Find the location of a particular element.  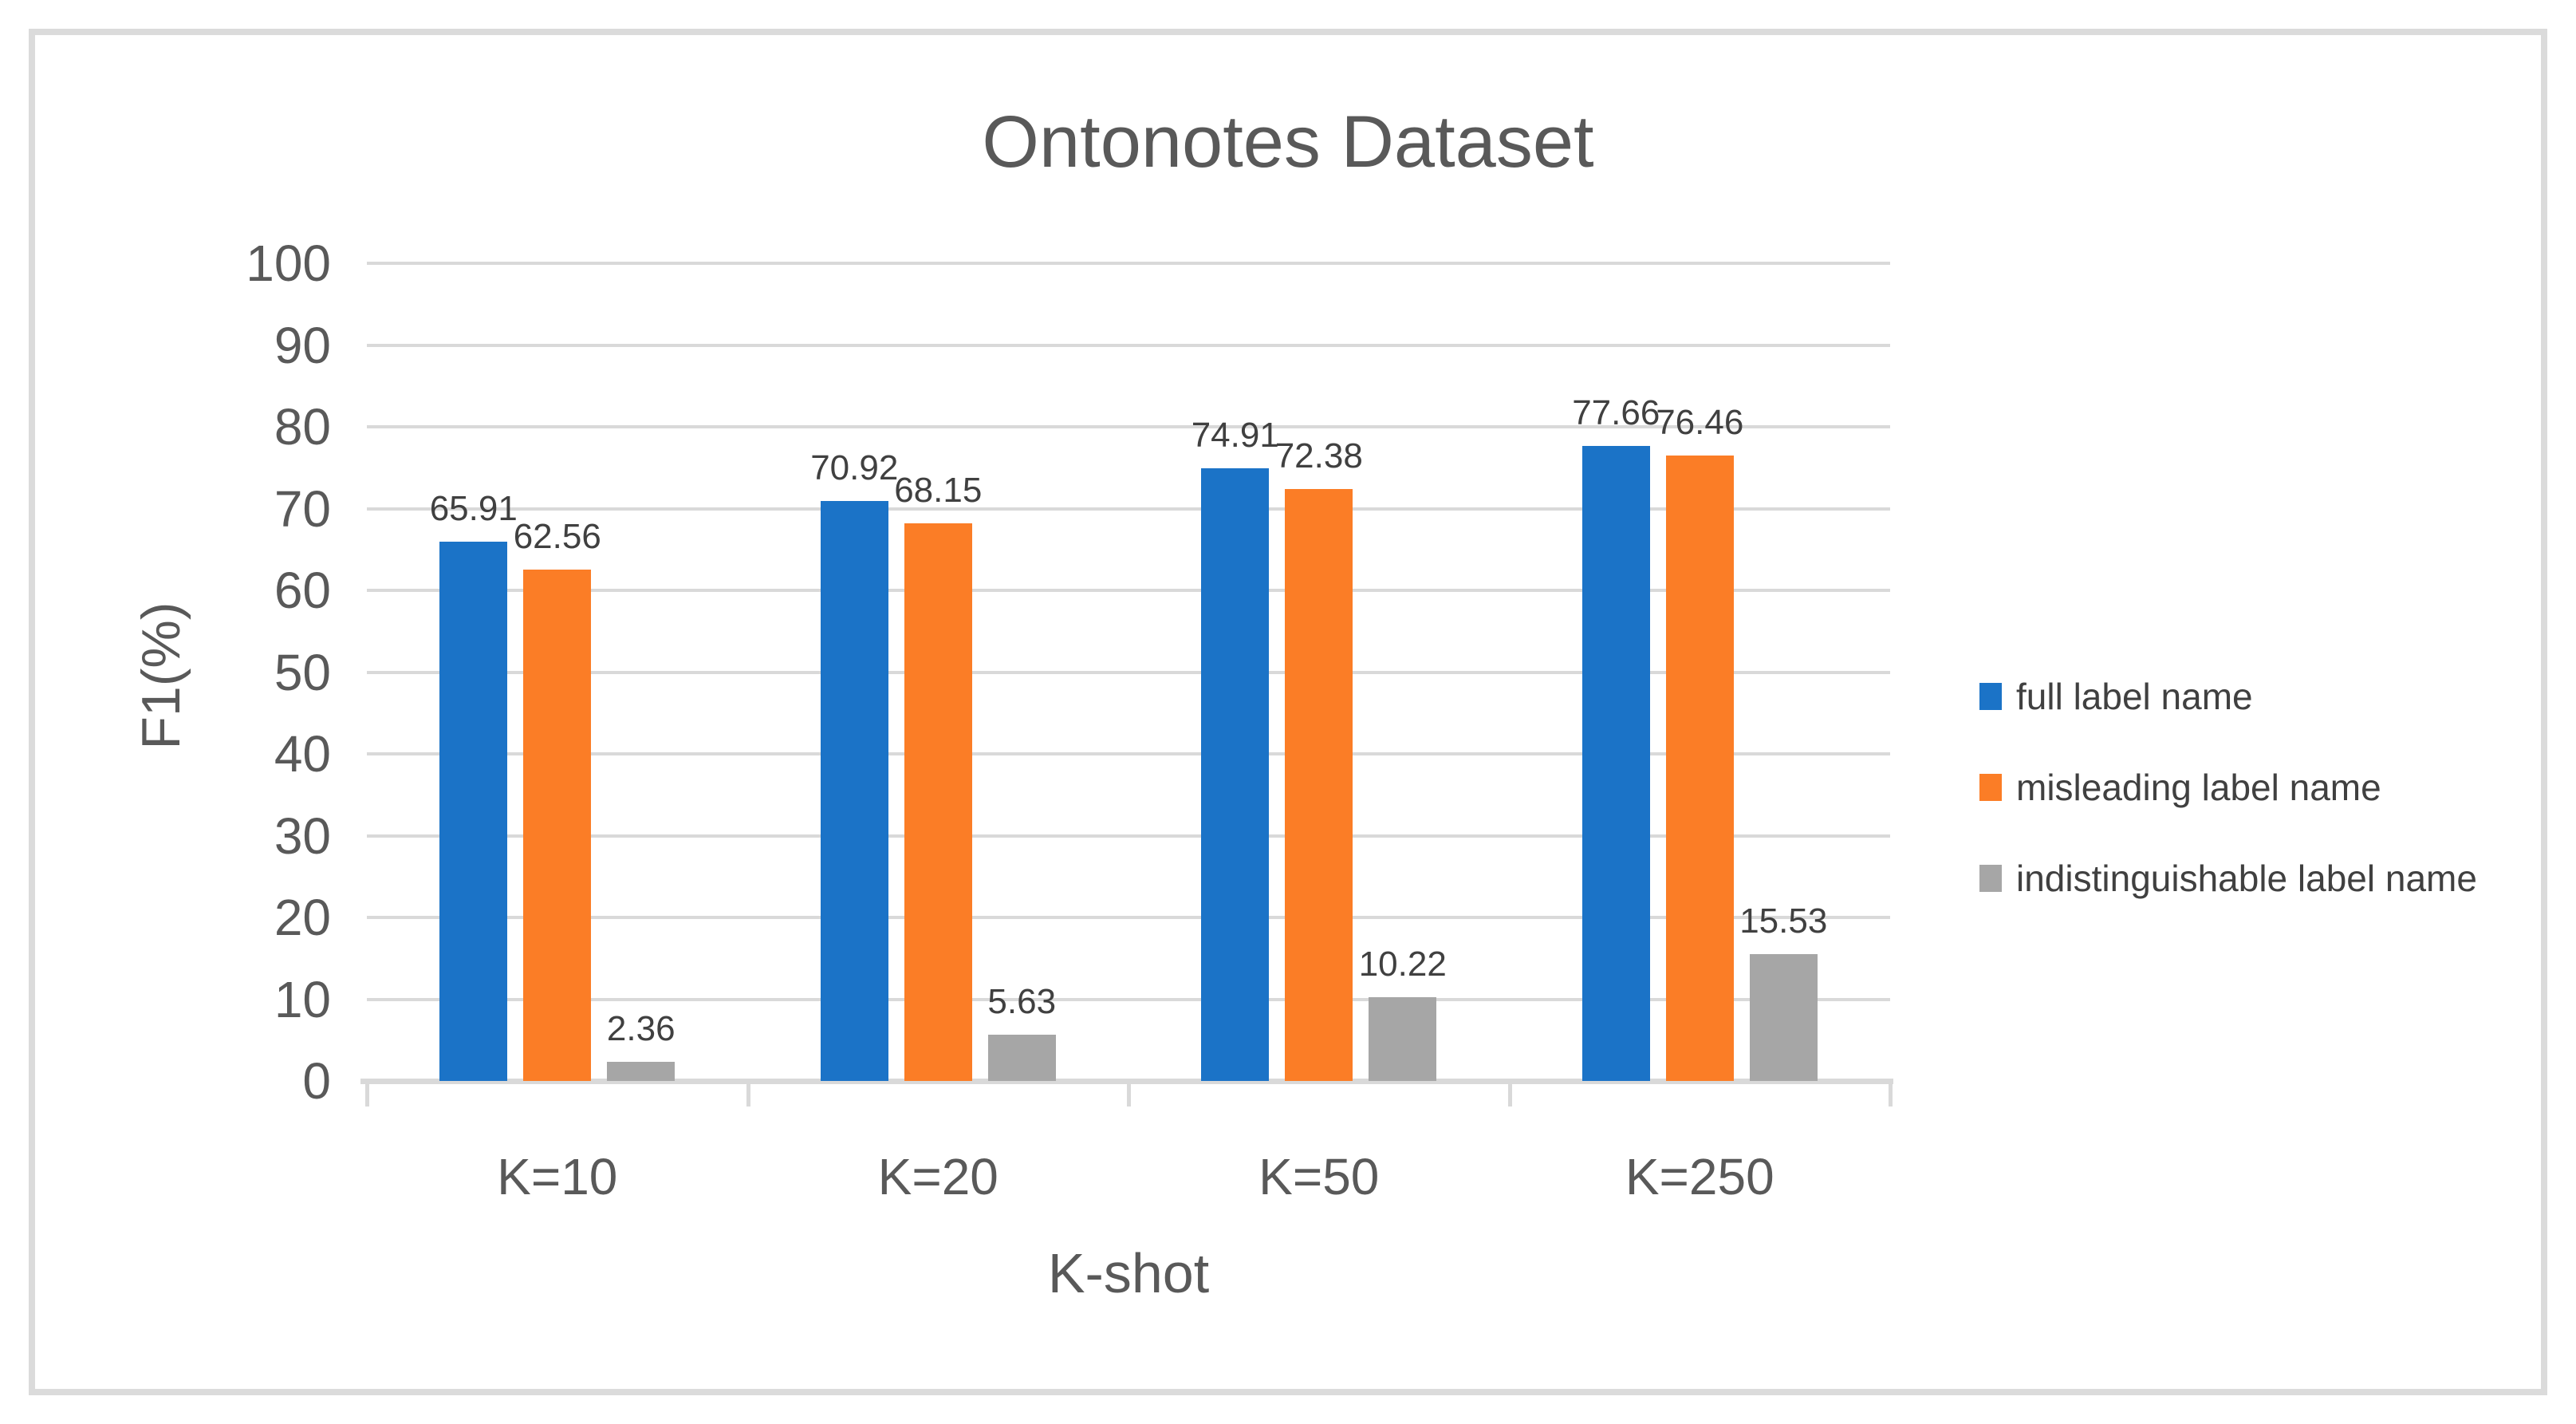

legend-item-indistinguishable-label-name: indistinguishable label name is located at coordinates (2228, 878).